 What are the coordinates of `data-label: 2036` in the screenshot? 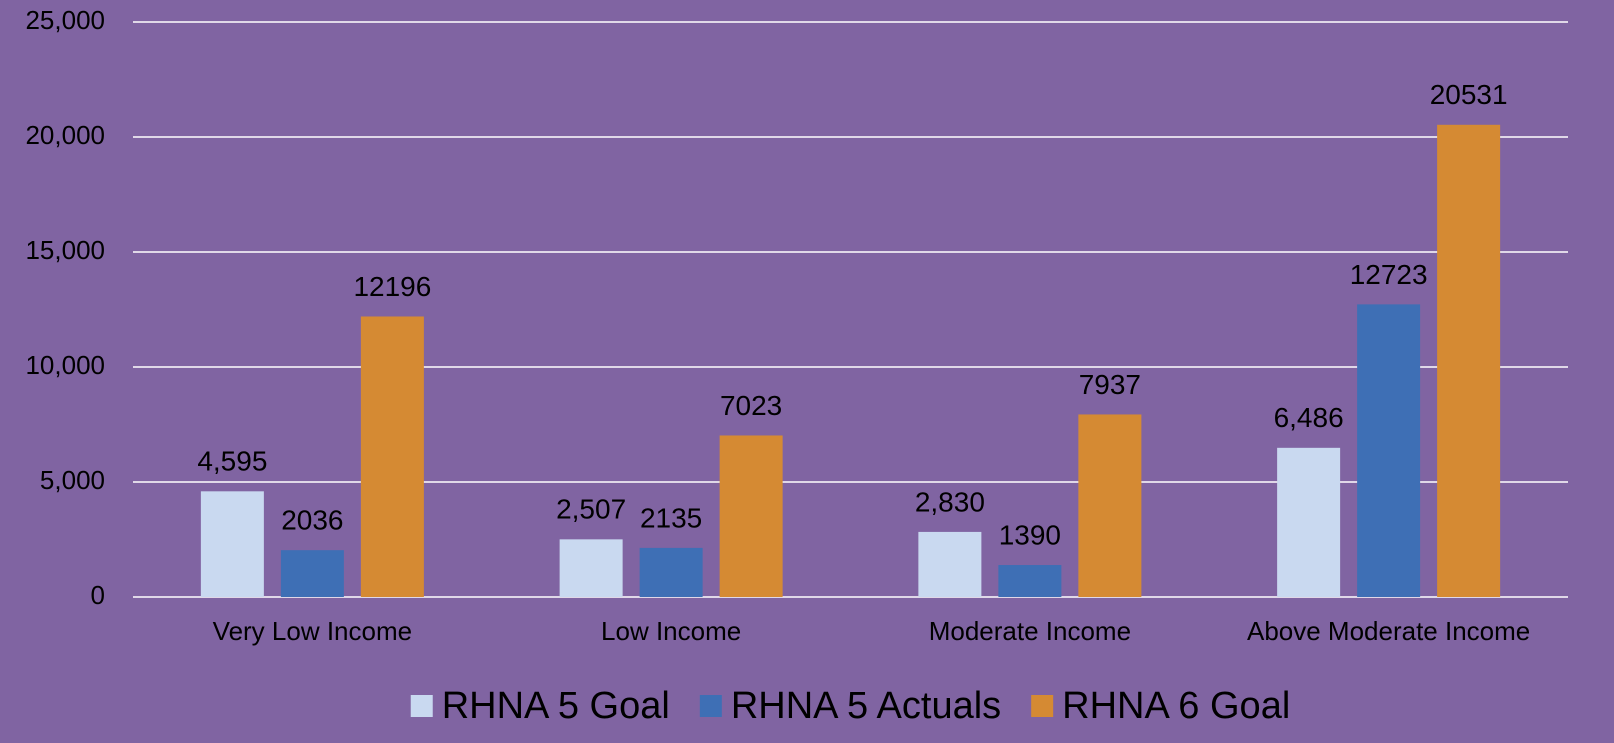 It's located at (312, 520).